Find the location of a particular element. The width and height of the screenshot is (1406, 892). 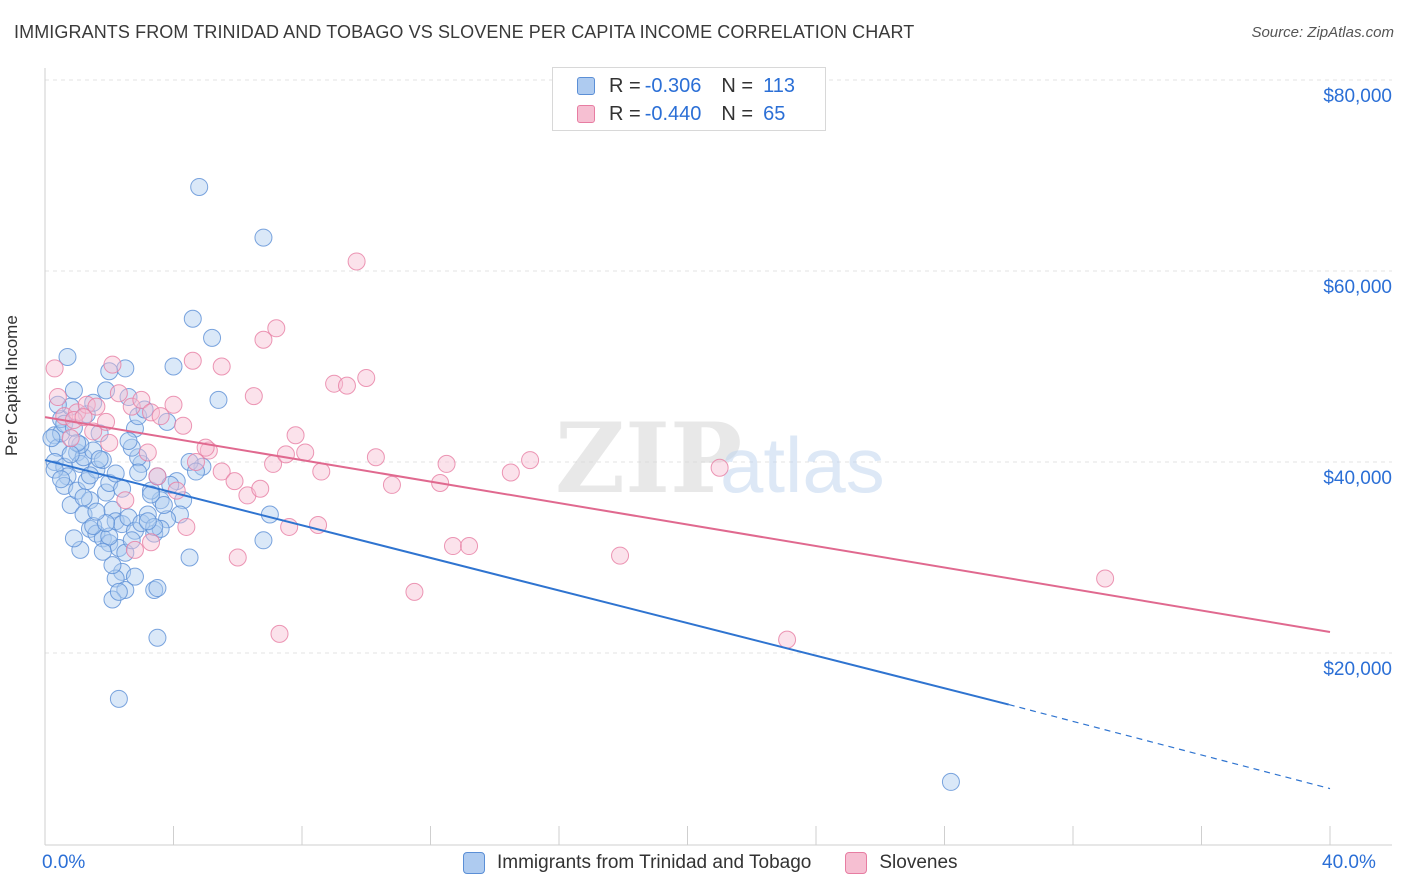

slovenes-swatch is located at coordinates (856, 863).